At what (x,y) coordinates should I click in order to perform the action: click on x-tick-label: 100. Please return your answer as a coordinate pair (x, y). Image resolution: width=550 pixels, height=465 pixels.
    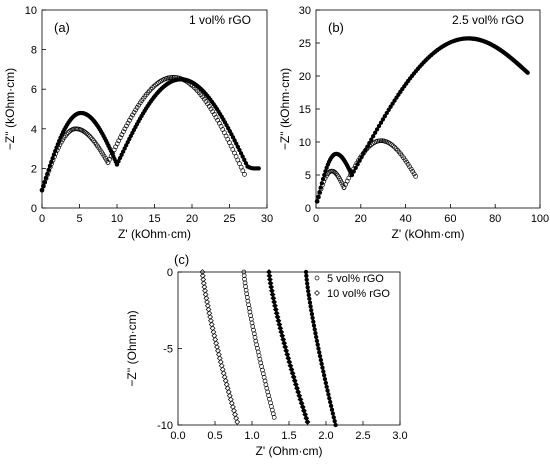
    Looking at the image, I should click on (540, 219).